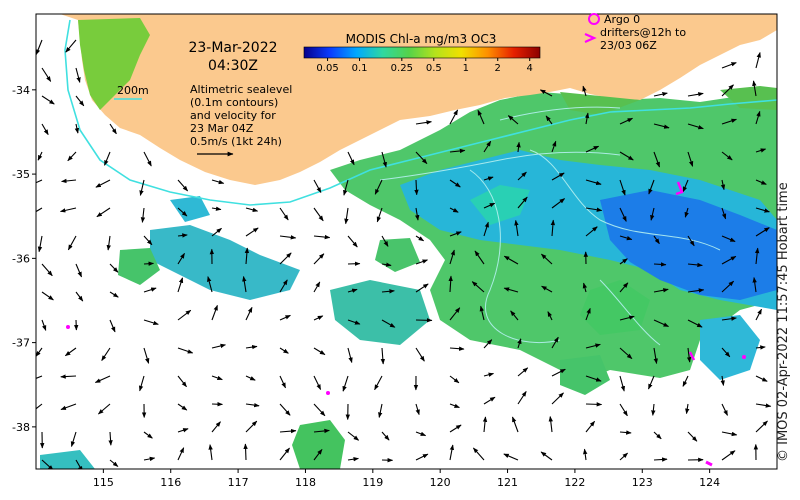 This screenshot has width=800, height=500. What do you see at coordinates (170, 482) in the screenshot?
I see `x-tick-label: 116` at bounding box center [170, 482].